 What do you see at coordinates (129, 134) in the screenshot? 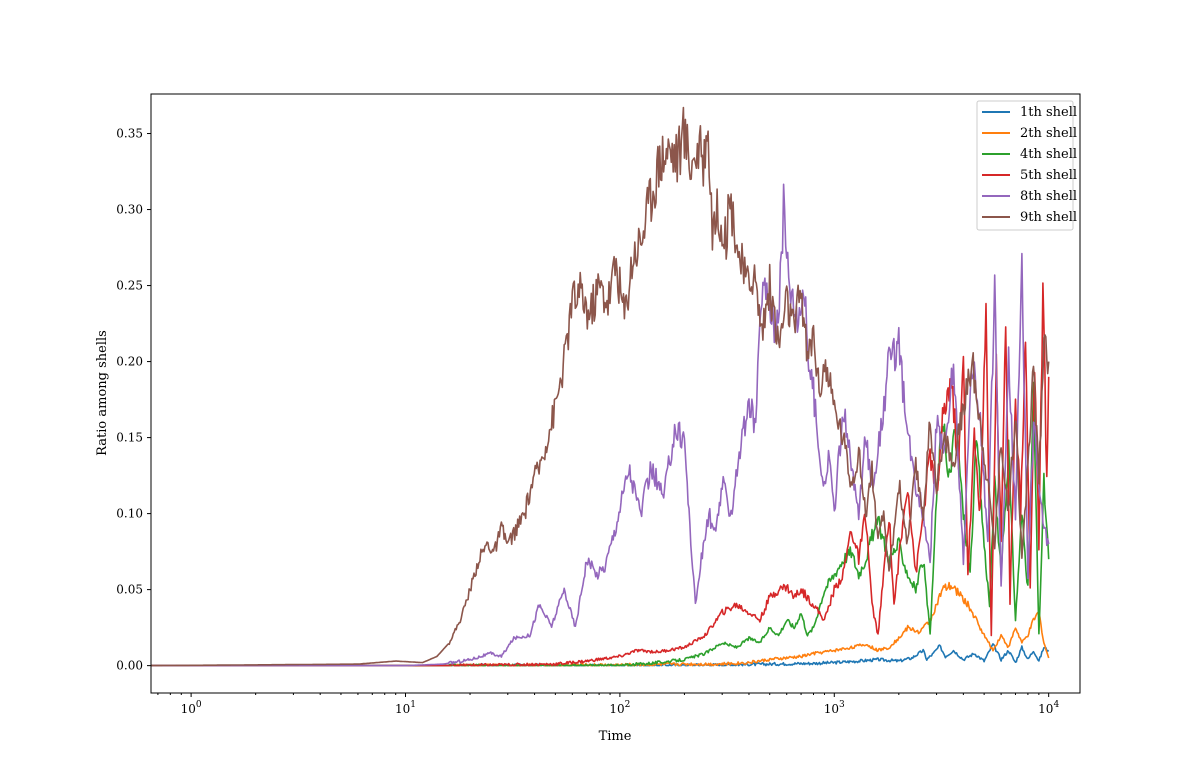
I see `y-tick-label: 0.35` at bounding box center [129, 134].